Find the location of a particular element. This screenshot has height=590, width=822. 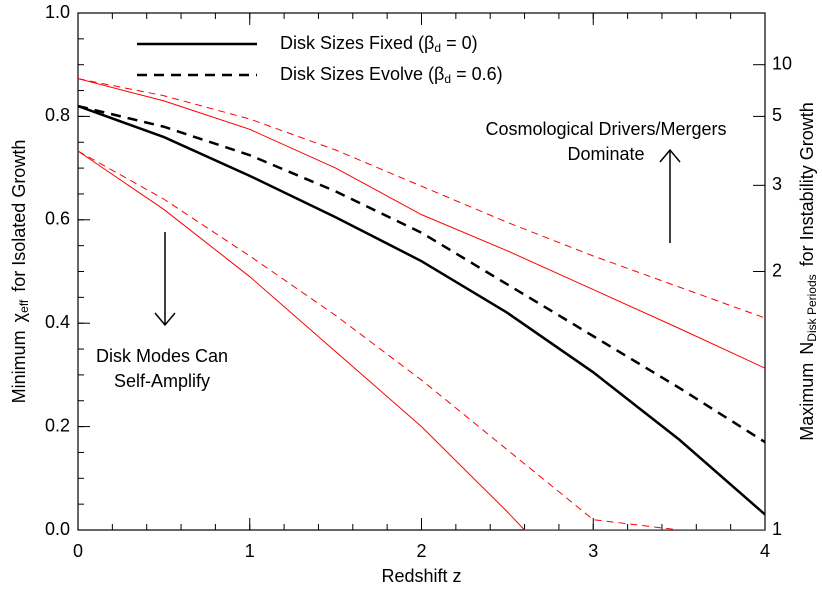

y2-axis-label-text: for Instability Growth is located at coordinates (807, 184).